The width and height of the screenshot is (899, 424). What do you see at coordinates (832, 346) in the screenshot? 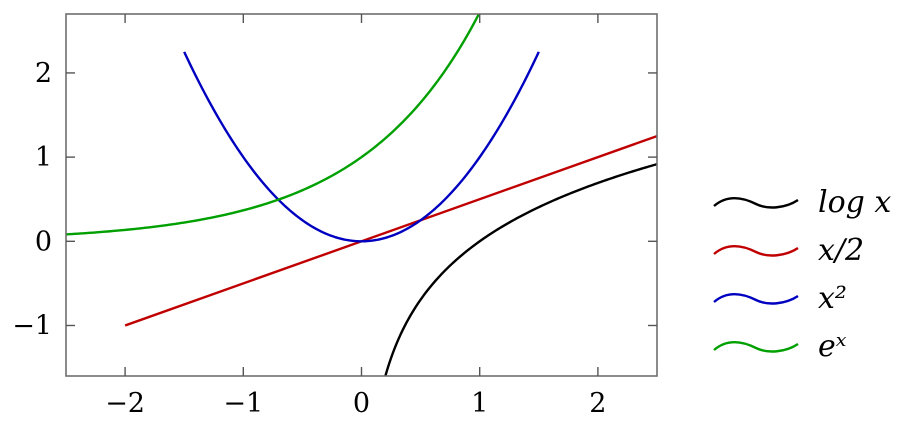
I see `legend-label: eˣ` at bounding box center [832, 346].